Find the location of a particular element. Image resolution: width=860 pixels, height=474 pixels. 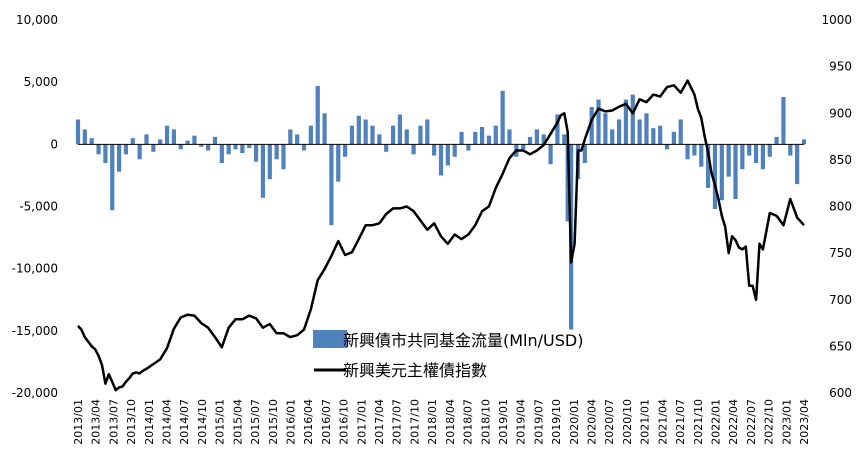

right-tick-label: 750 is located at coordinates (840, 253).